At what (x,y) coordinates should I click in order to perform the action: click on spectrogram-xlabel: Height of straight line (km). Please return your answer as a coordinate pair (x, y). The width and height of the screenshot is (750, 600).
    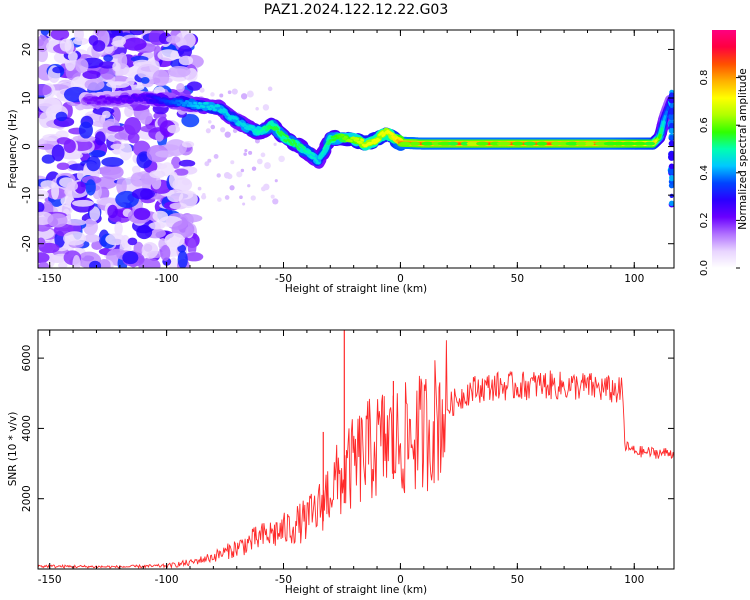
    Looking at the image, I should click on (356, 289).